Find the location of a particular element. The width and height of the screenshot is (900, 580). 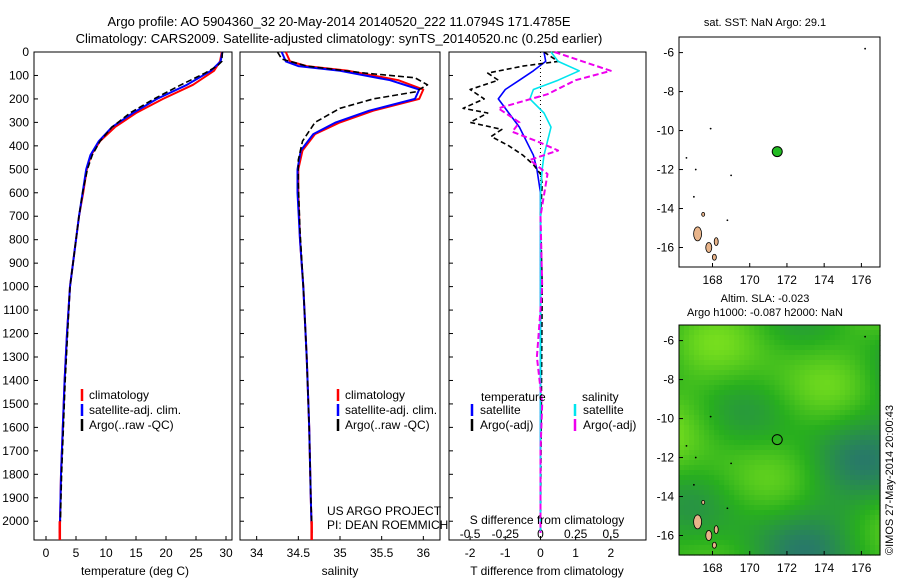

y-tick-label: 700 is located at coordinates (19, 216).